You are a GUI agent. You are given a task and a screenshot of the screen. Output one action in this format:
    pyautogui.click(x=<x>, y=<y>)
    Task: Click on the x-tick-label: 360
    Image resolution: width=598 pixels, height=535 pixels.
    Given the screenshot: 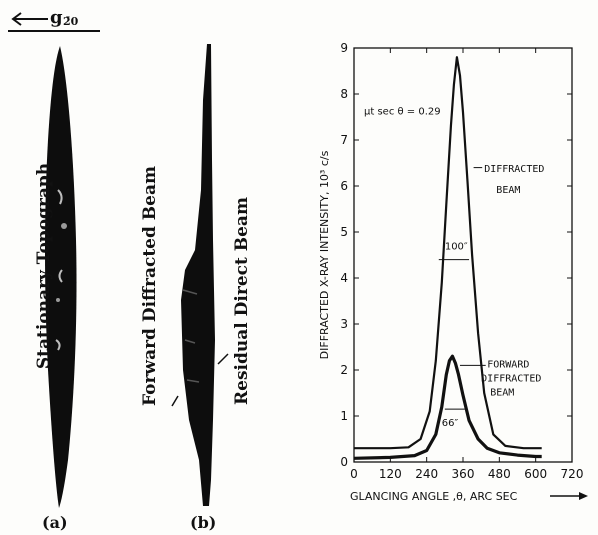 What is the action you would take?
    pyautogui.click(x=463, y=474)
    